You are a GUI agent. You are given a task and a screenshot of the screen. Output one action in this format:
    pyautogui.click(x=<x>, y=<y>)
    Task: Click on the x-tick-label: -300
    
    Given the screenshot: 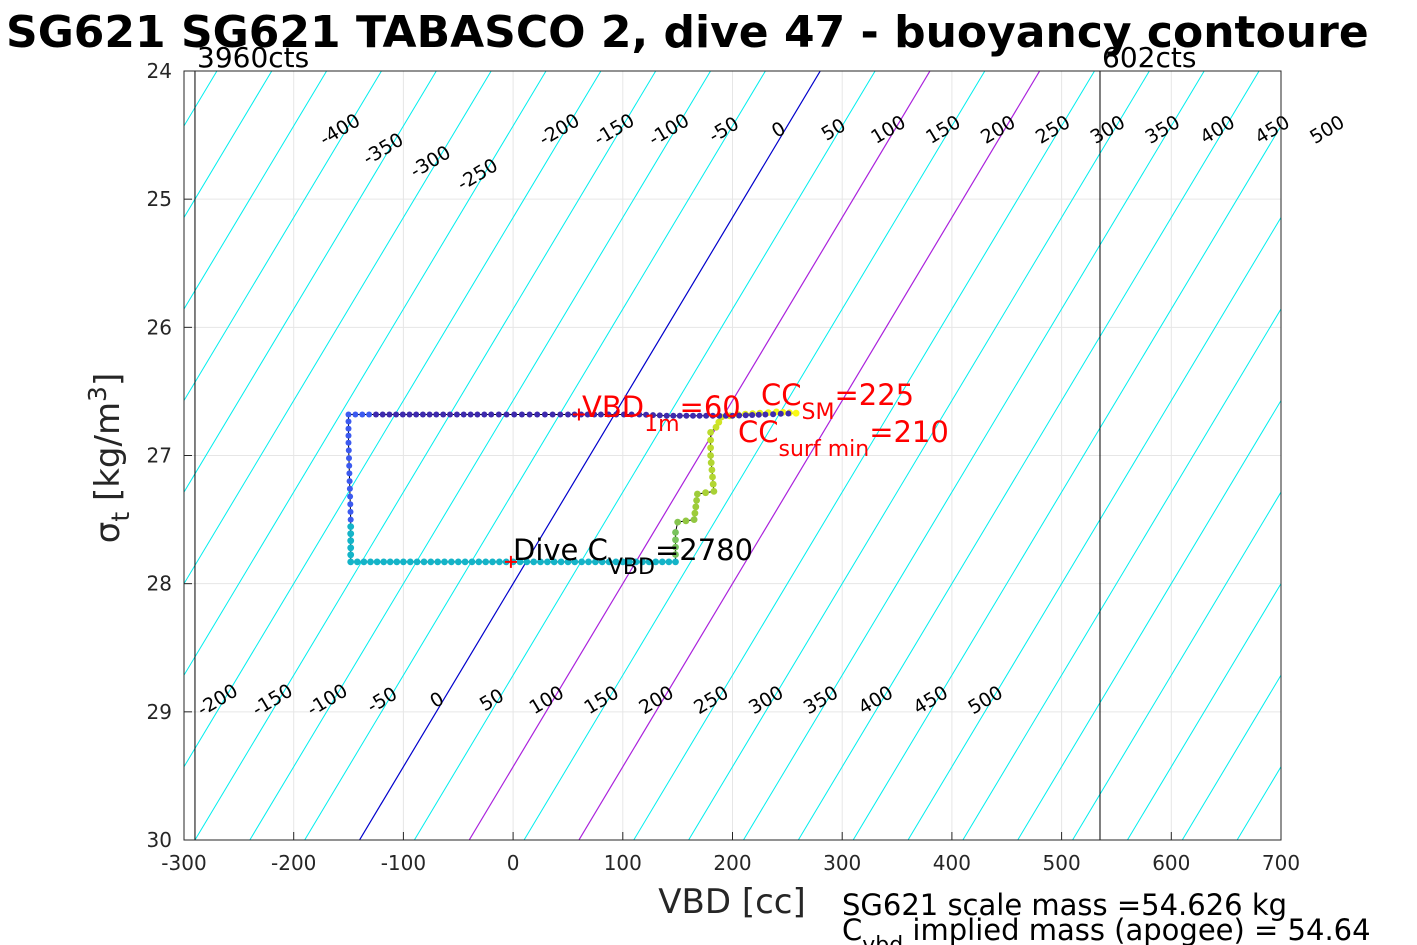 What is the action you would take?
    pyautogui.click(x=183, y=863)
    